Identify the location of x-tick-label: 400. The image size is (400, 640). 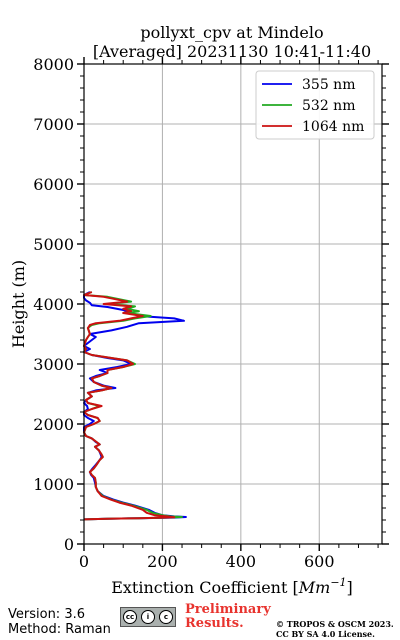
(241, 561).